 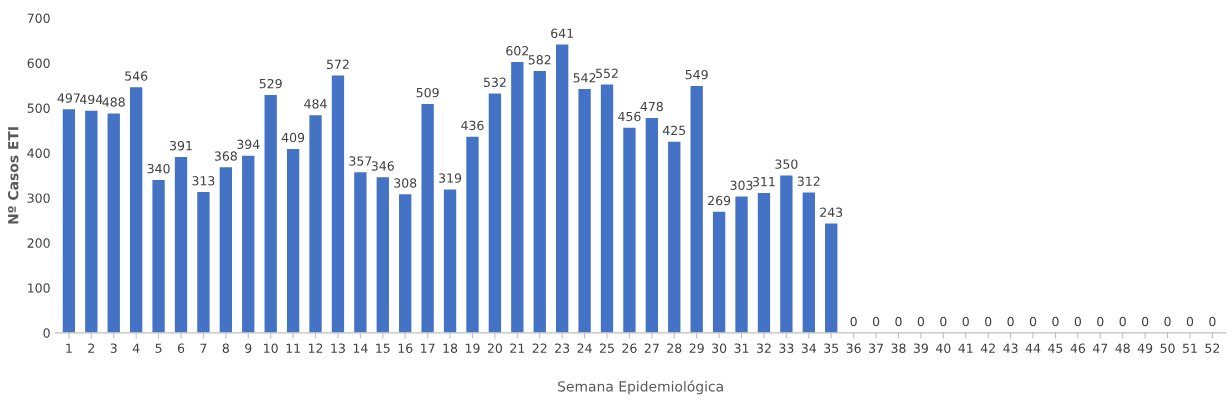 I want to click on x-tick-label: 7, so click(x=203, y=348).